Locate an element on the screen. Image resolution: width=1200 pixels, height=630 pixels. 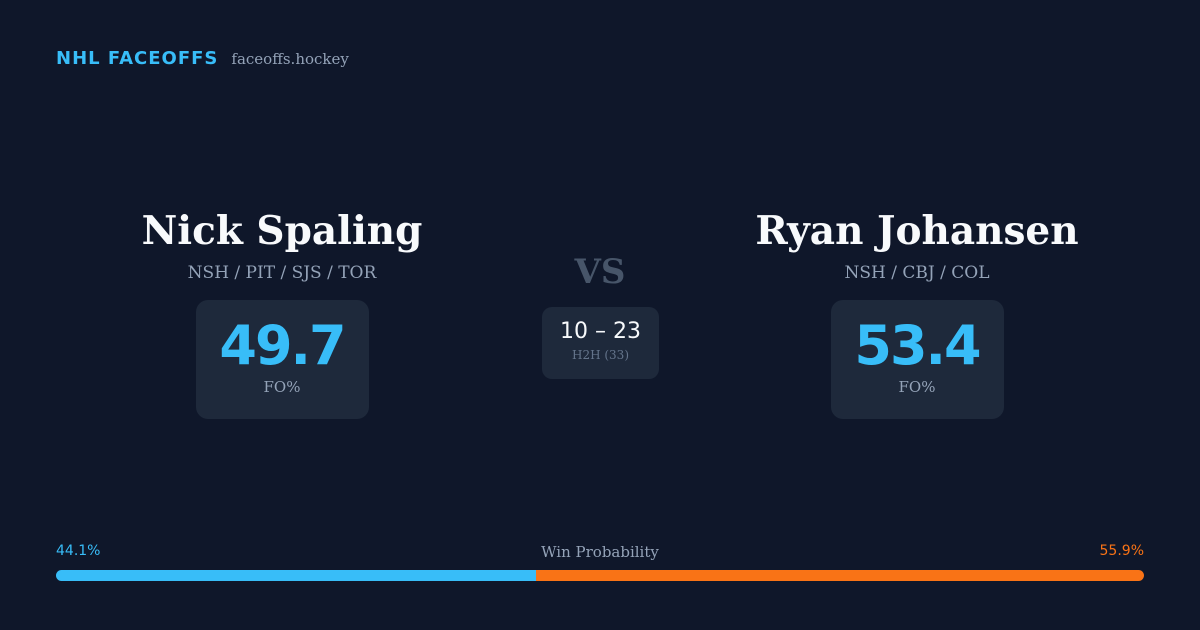
win-probability-bar is located at coordinates (600, 575).